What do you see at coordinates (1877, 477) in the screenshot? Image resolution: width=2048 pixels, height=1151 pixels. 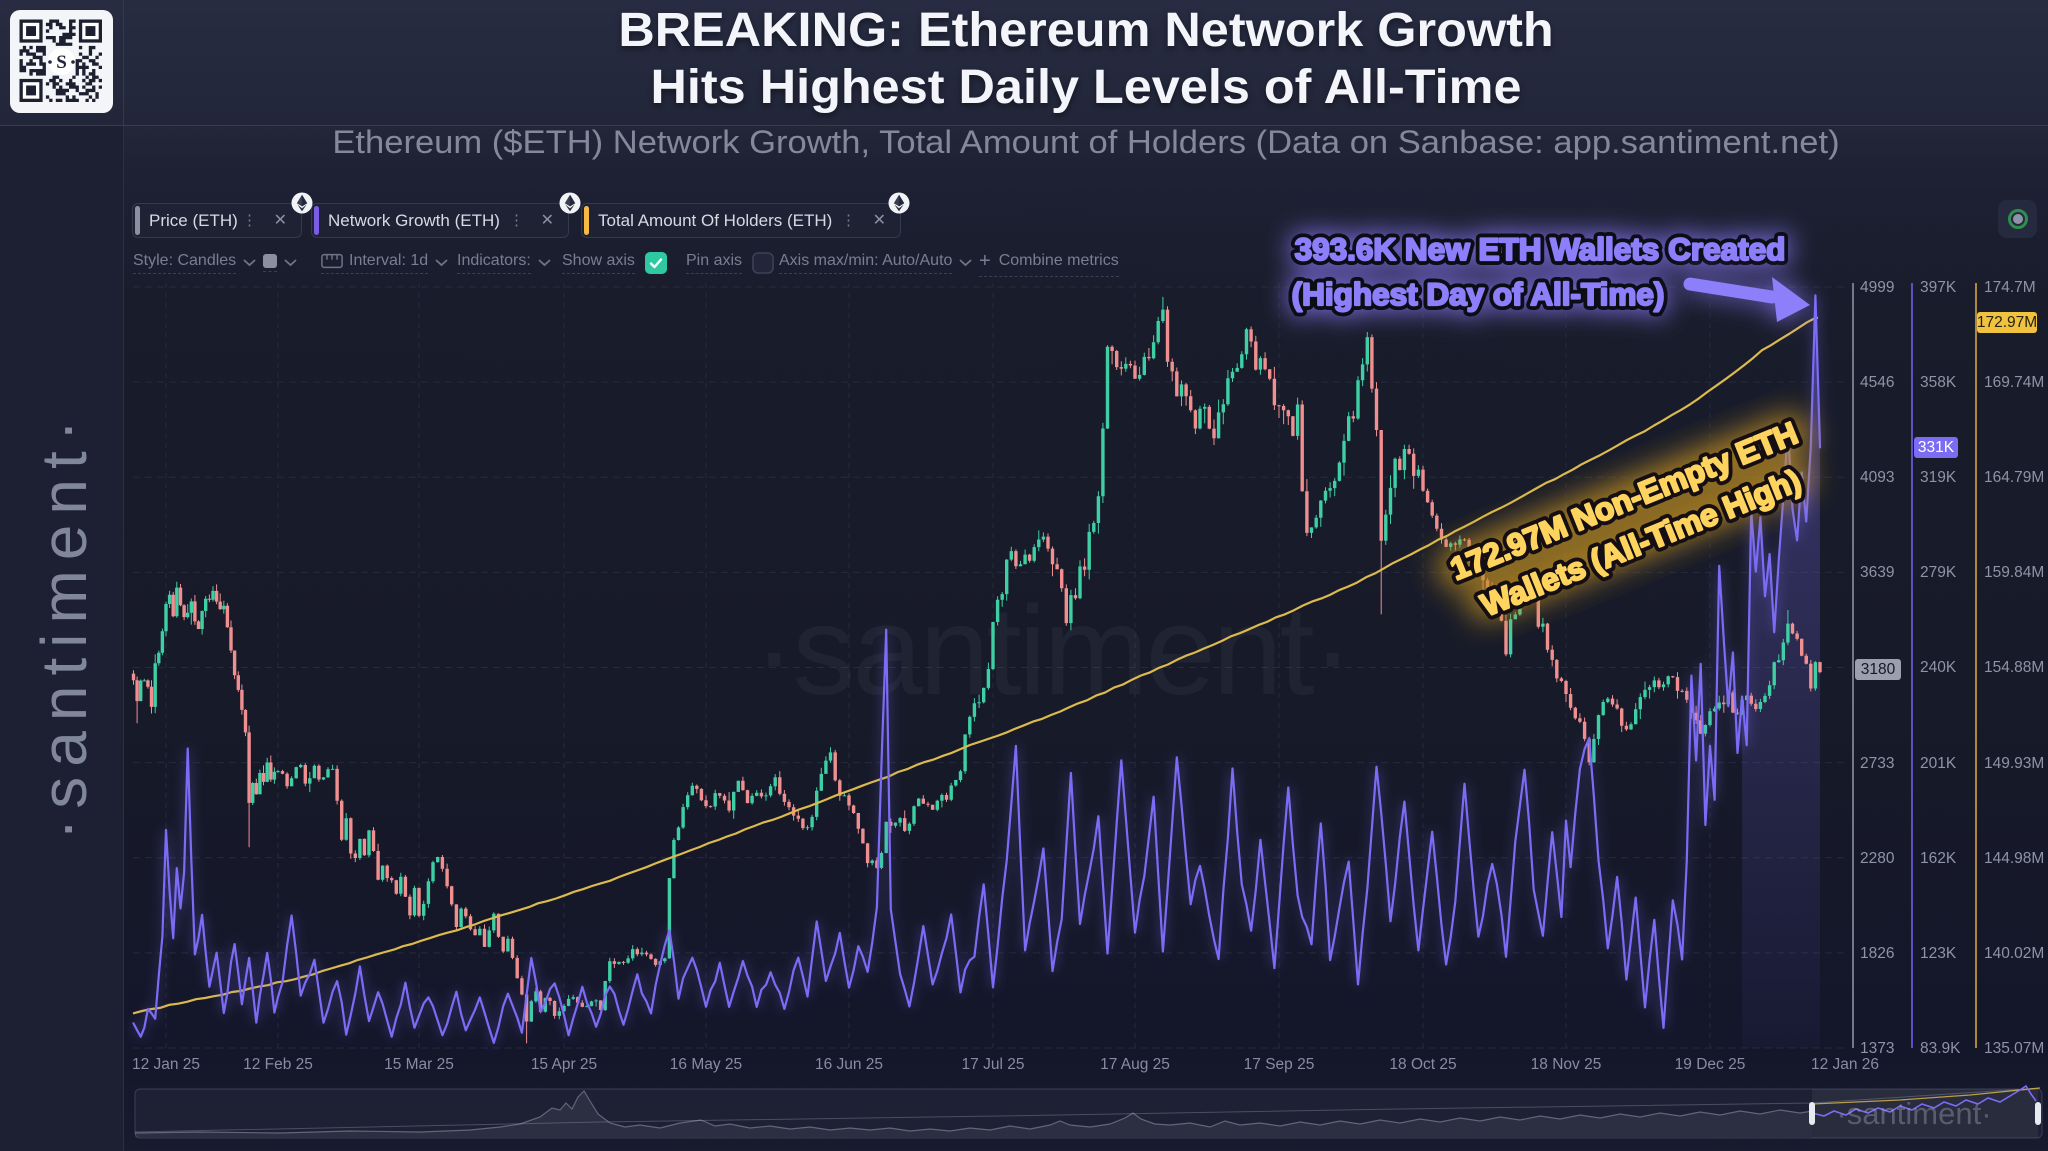 I see `svg-text: 4093` at bounding box center [1877, 477].